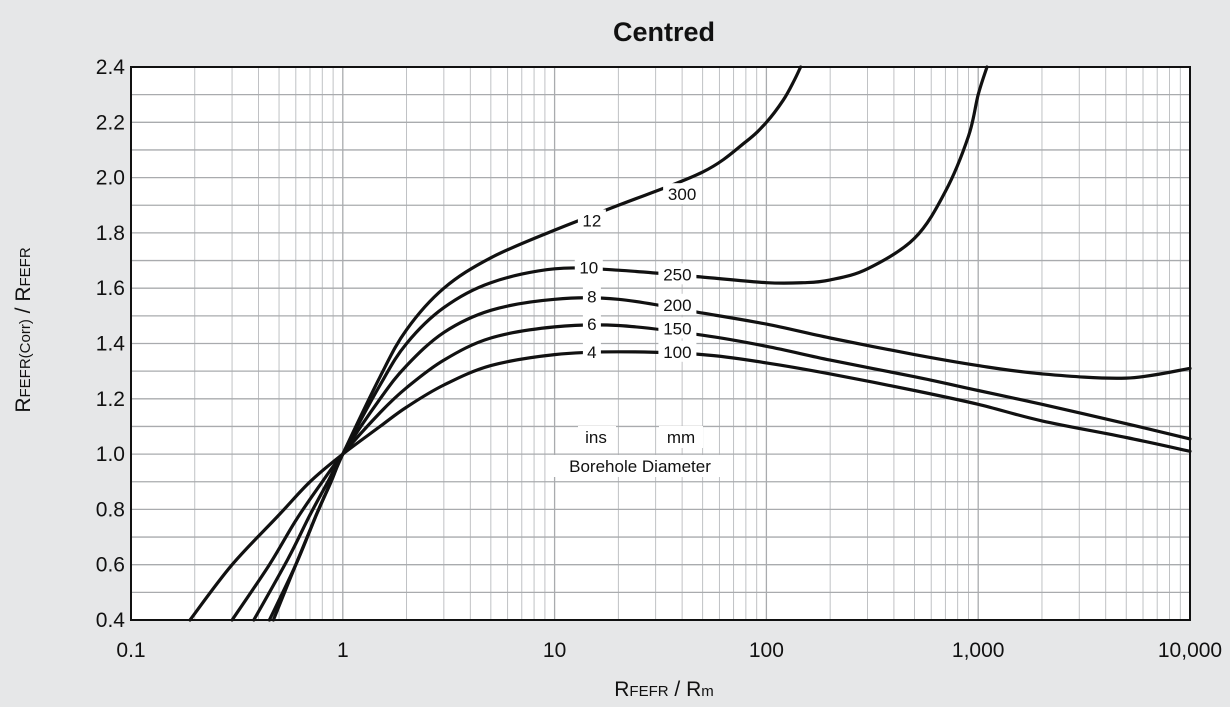 This screenshot has height=707, width=1230. I want to click on y-tick-label: 1.0, so click(110, 454).